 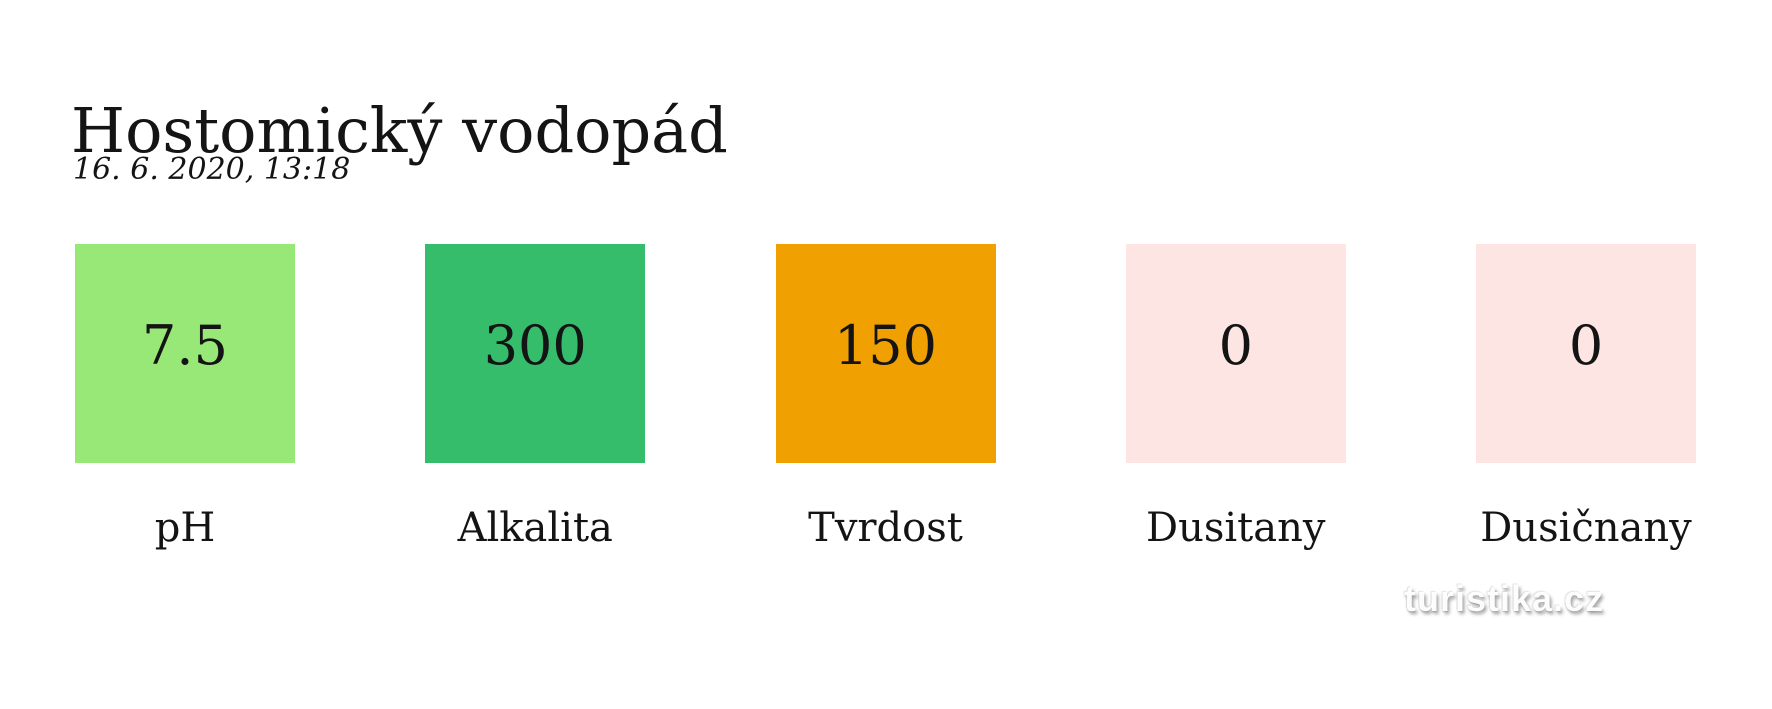 I want to click on metric-label: pH, so click(x=185, y=528).